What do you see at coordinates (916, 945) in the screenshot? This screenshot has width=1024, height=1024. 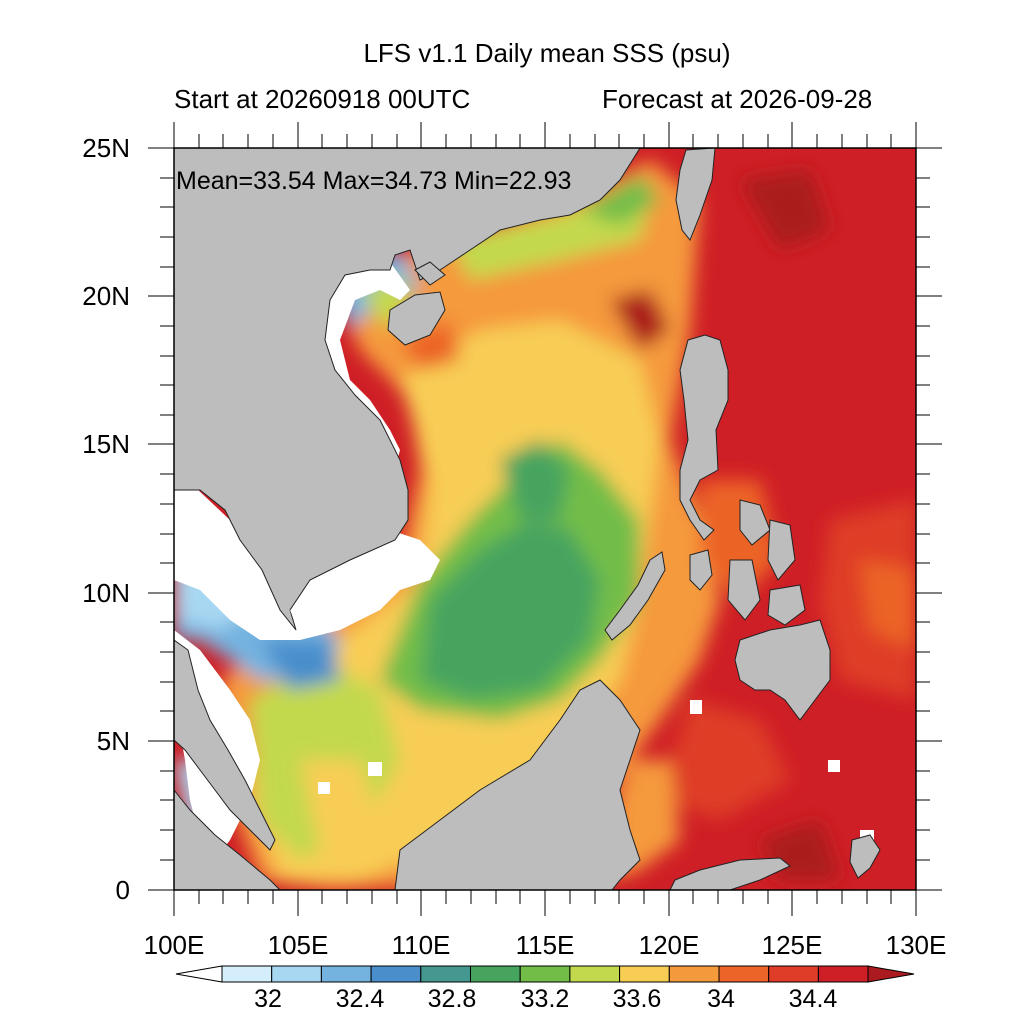 I see `lon-tick-label: 130E` at bounding box center [916, 945].